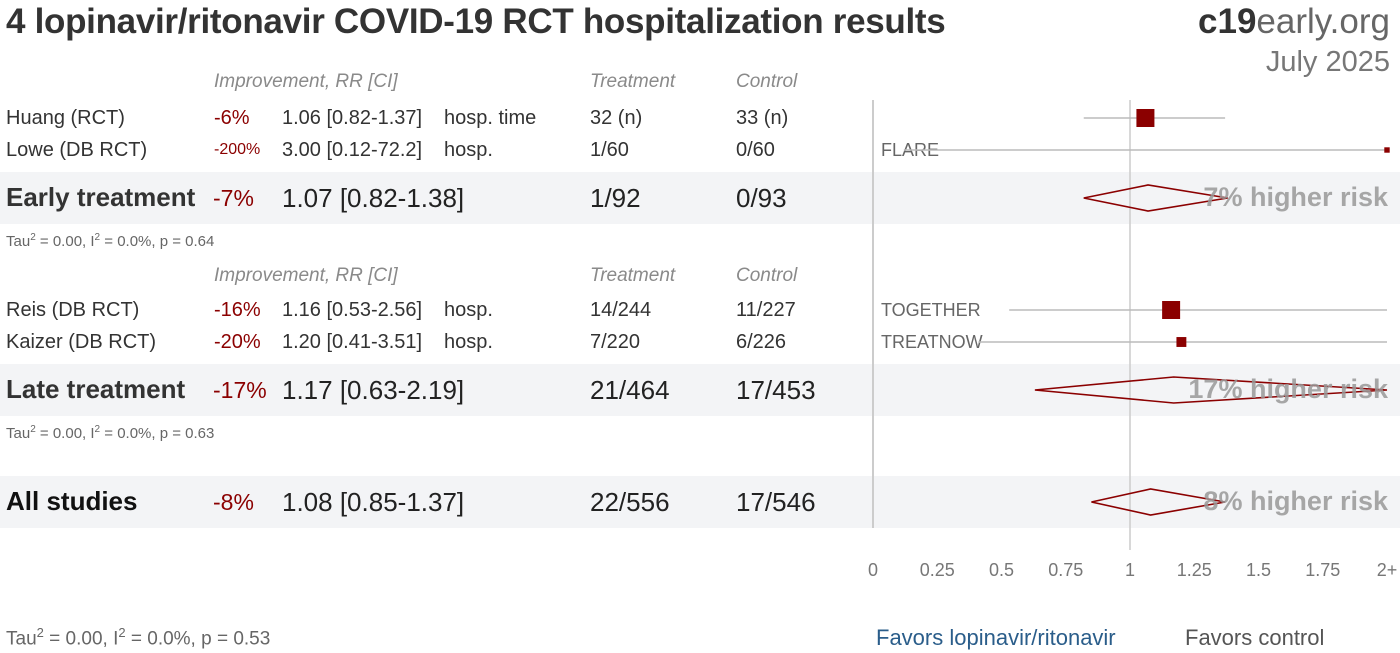  What do you see at coordinates (110, 433) in the screenshot?
I see `late-heterogeneity: Tau2 = 0.00, I2 = 0.0%, p = 0.63` at bounding box center [110, 433].